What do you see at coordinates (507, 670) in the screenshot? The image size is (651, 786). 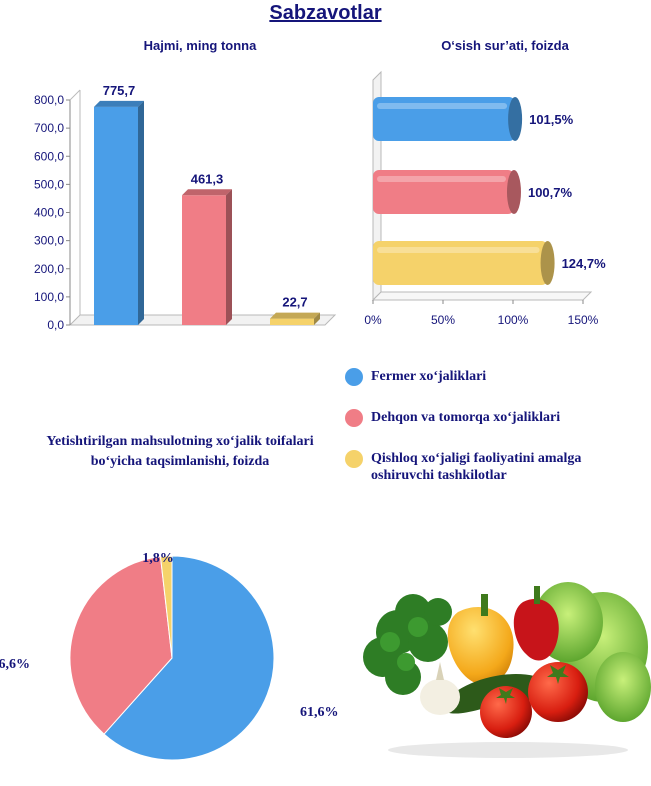 I see `vegetables-image` at bounding box center [507, 670].